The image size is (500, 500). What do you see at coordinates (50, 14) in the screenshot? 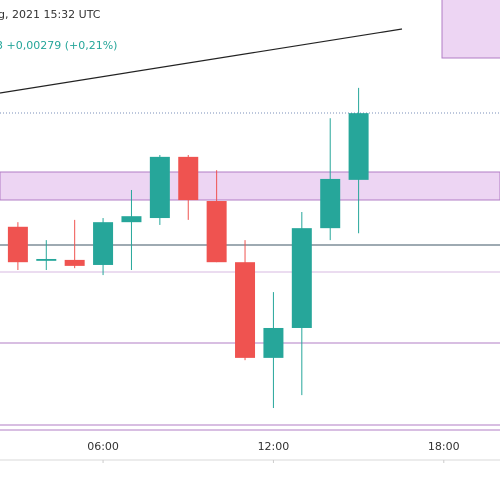
I see `header: g, 2021 15:32 UTC` at bounding box center [50, 14].